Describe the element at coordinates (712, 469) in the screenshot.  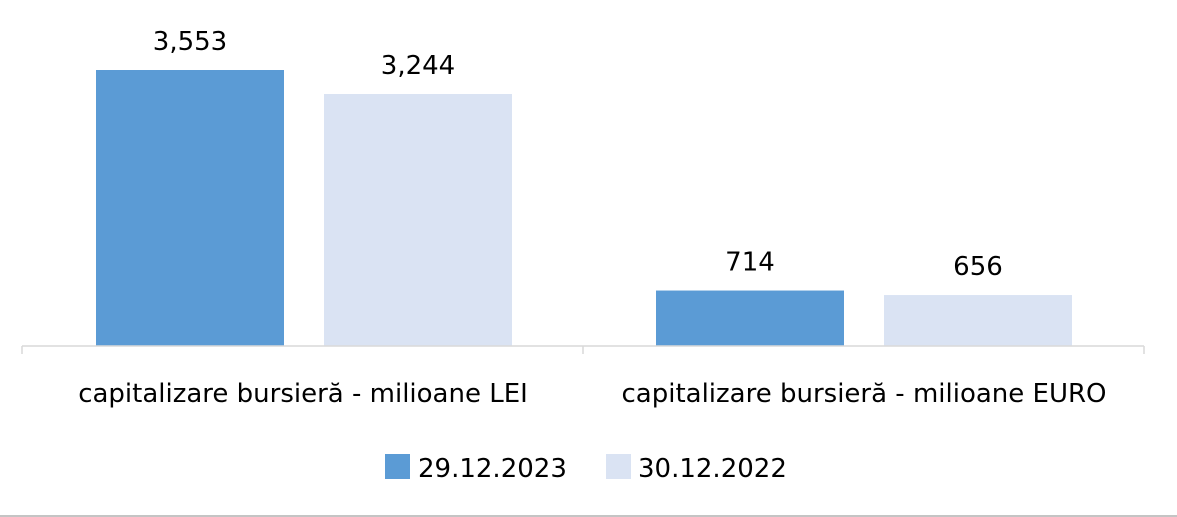
I see `legend-label-series-2: 30.12.2022` at that location.